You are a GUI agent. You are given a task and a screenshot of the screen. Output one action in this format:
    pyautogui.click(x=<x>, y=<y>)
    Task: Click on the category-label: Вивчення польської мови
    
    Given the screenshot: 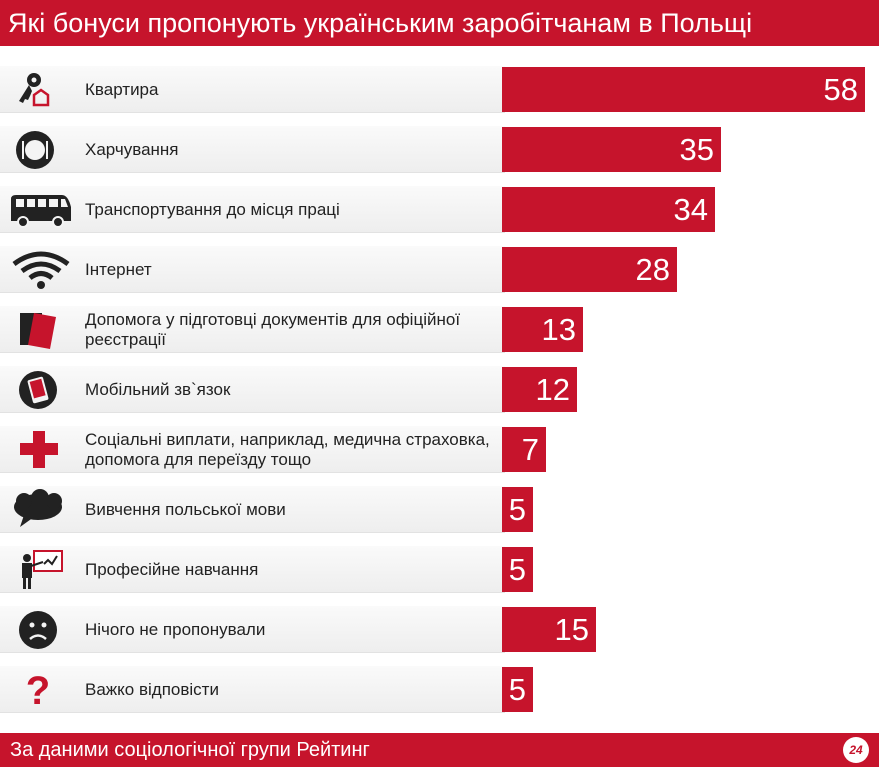 What is the action you would take?
    pyautogui.click(x=185, y=509)
    